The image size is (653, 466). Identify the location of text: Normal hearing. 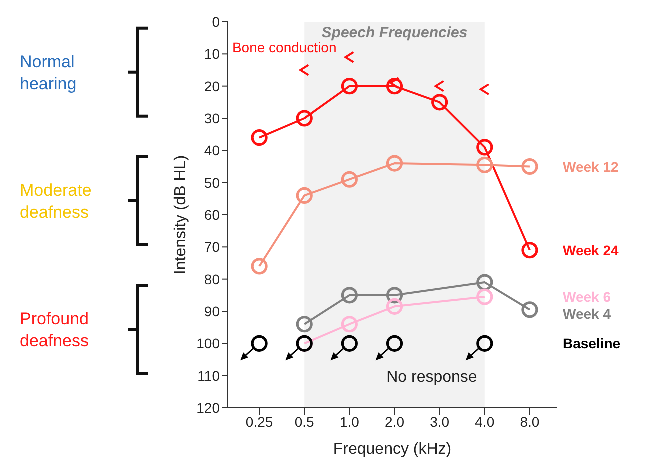
(48, 73).